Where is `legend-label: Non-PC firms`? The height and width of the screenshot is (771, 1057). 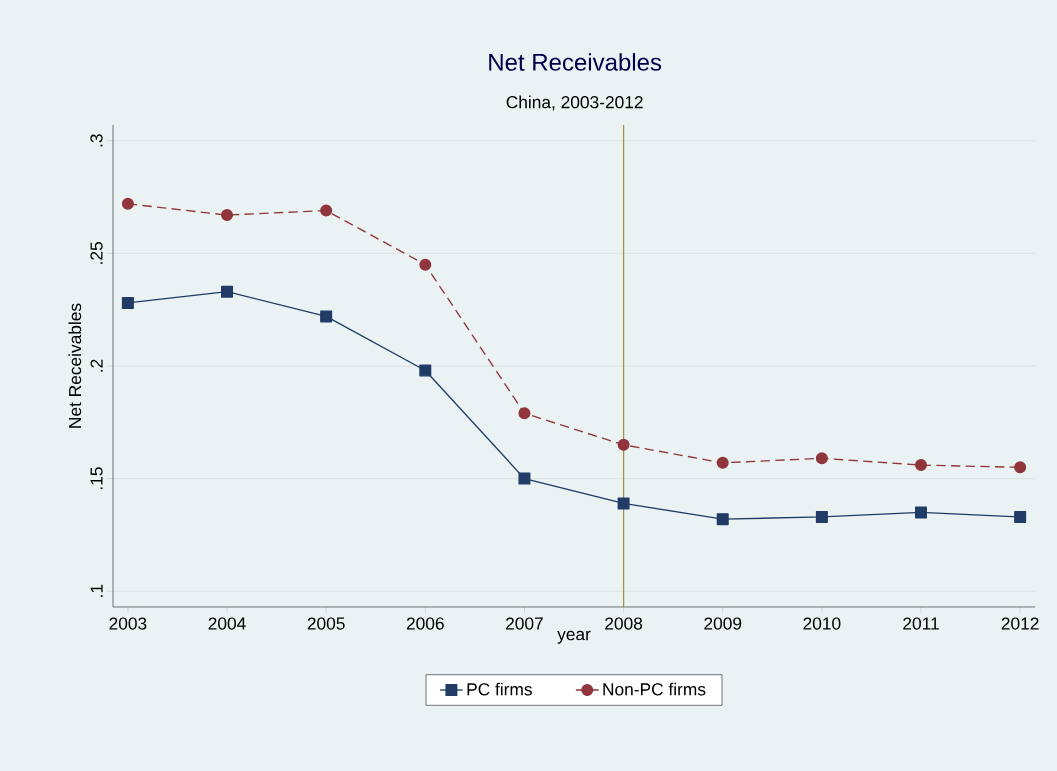 legend-label: Non-PC firms is located at coordinates (654, 689).